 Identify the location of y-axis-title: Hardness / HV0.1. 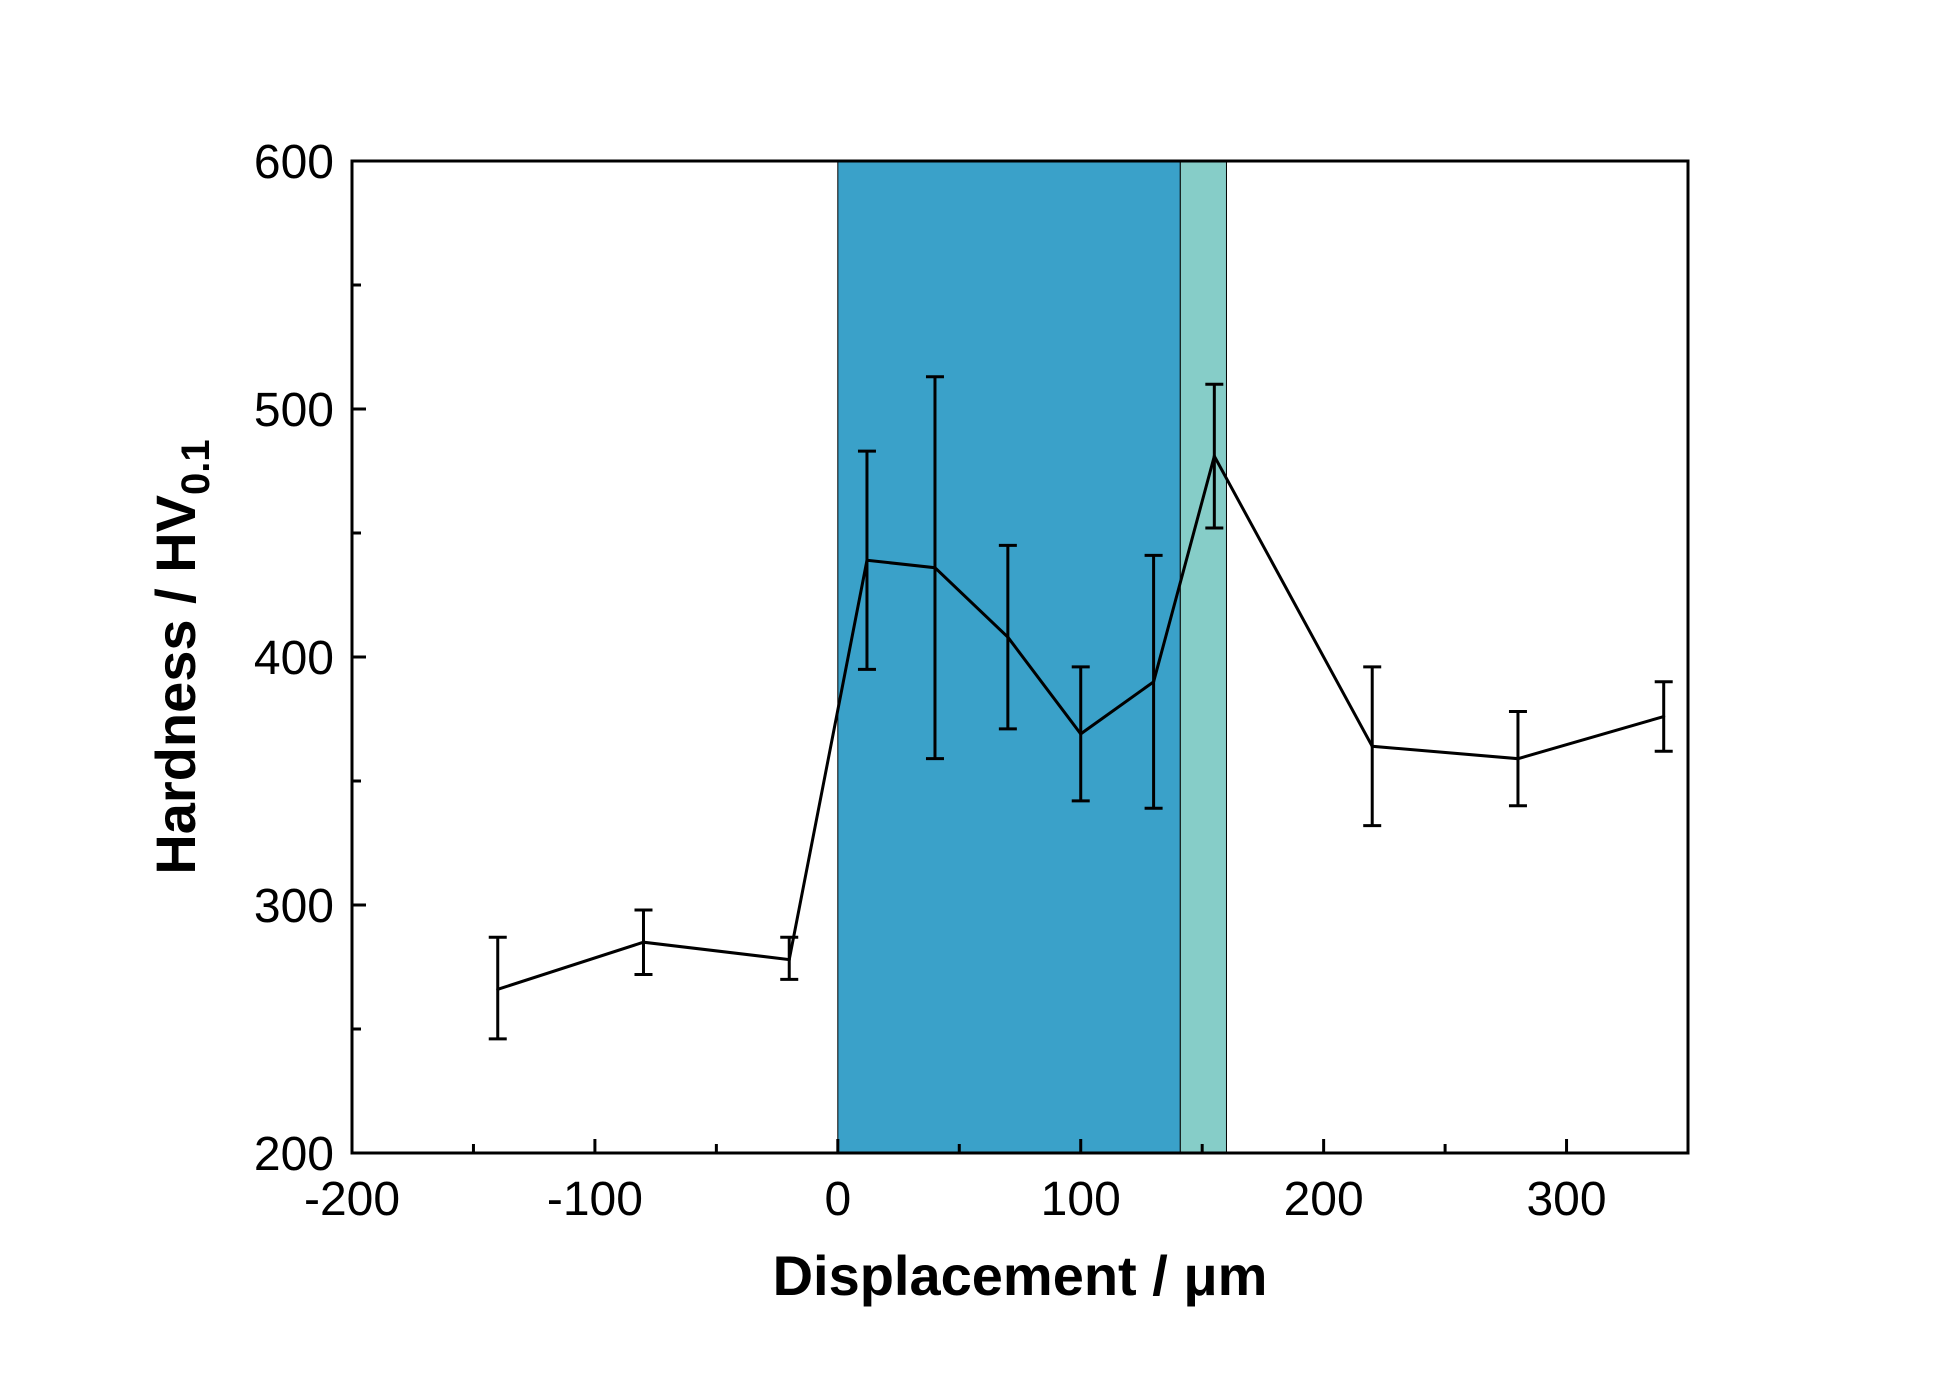
(181, 656).